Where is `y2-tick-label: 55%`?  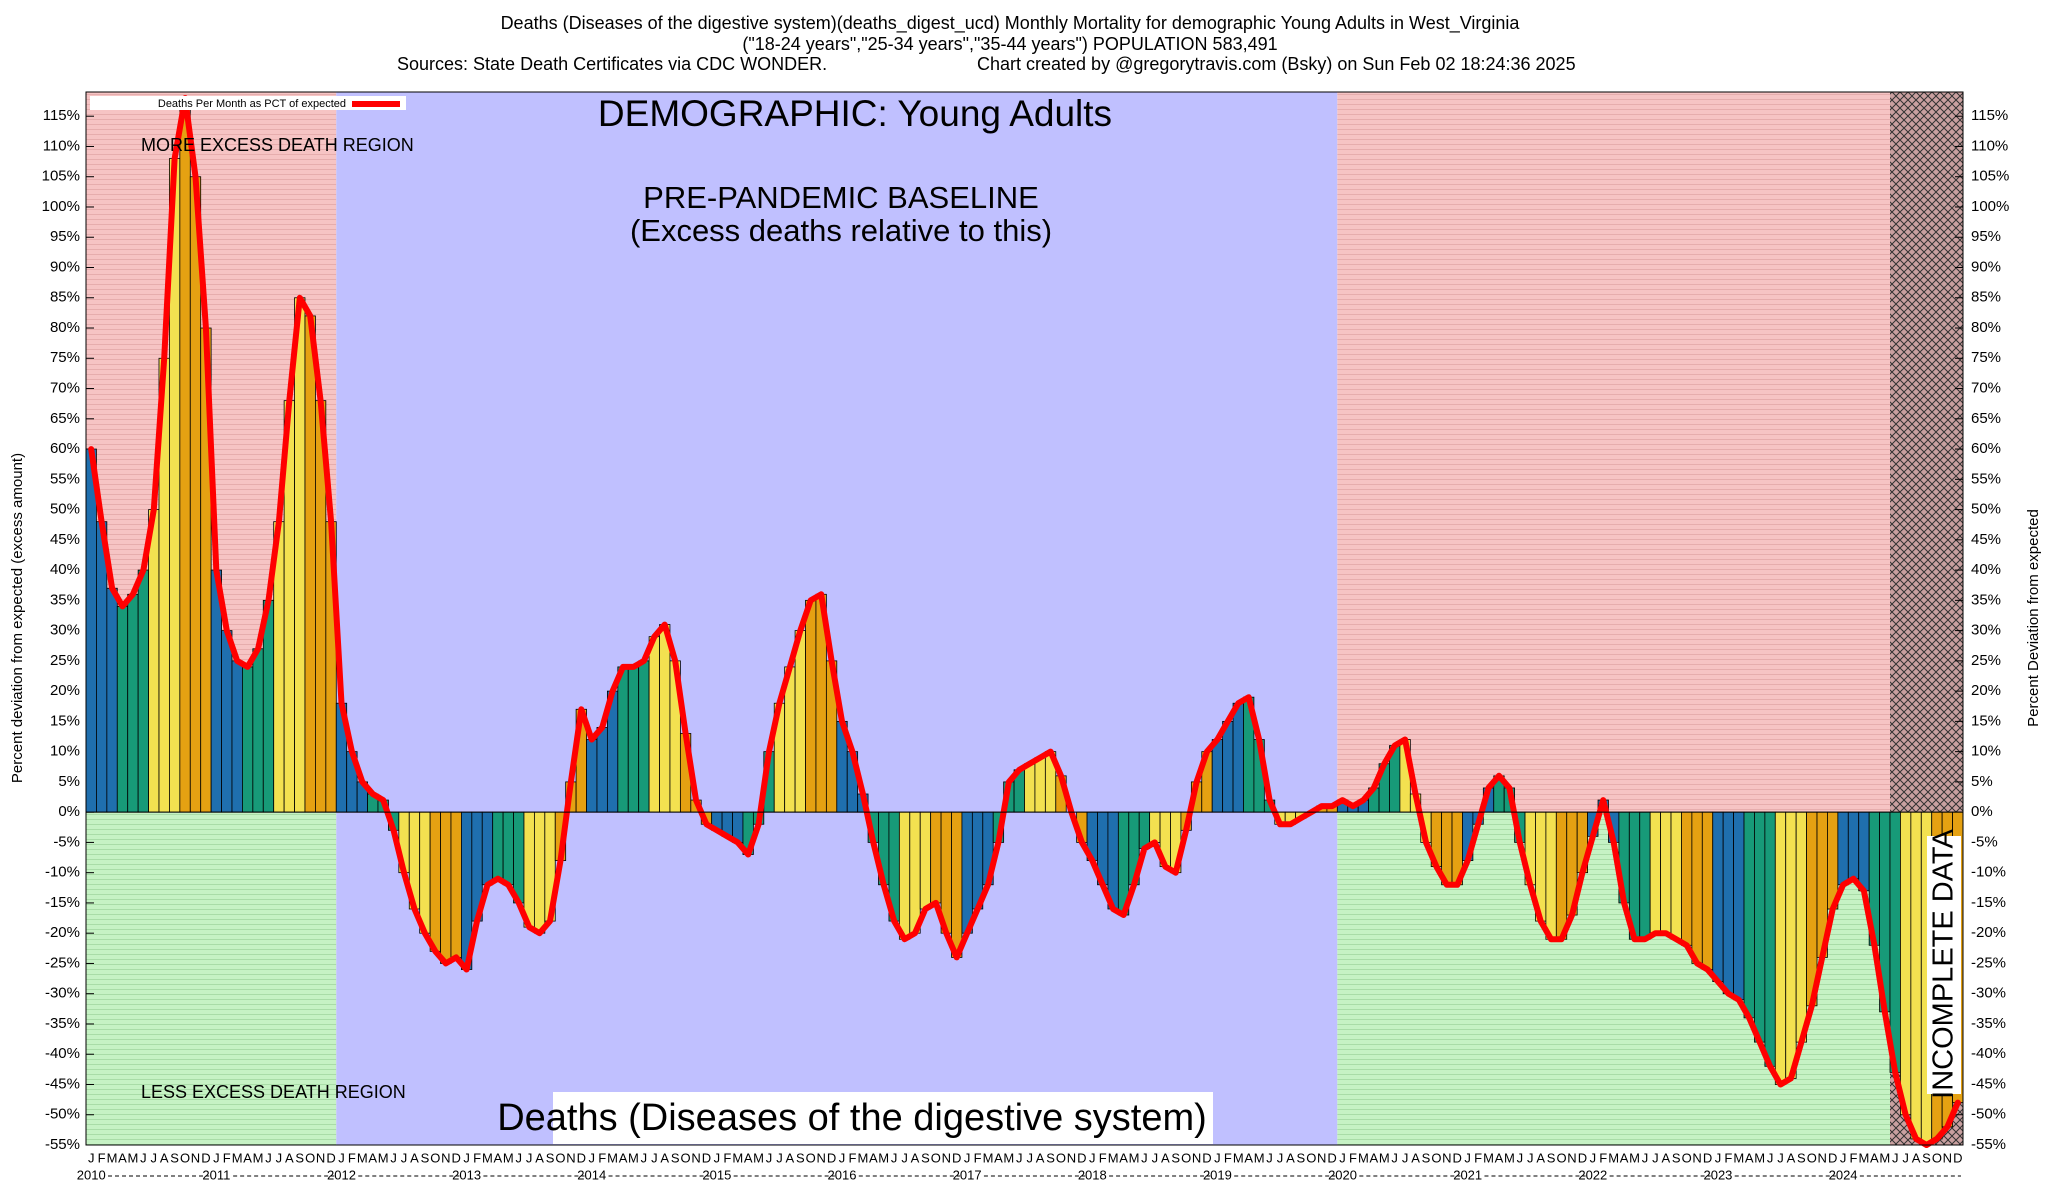
y2-tick-label: 55% is located at coordinates (1986, 478).